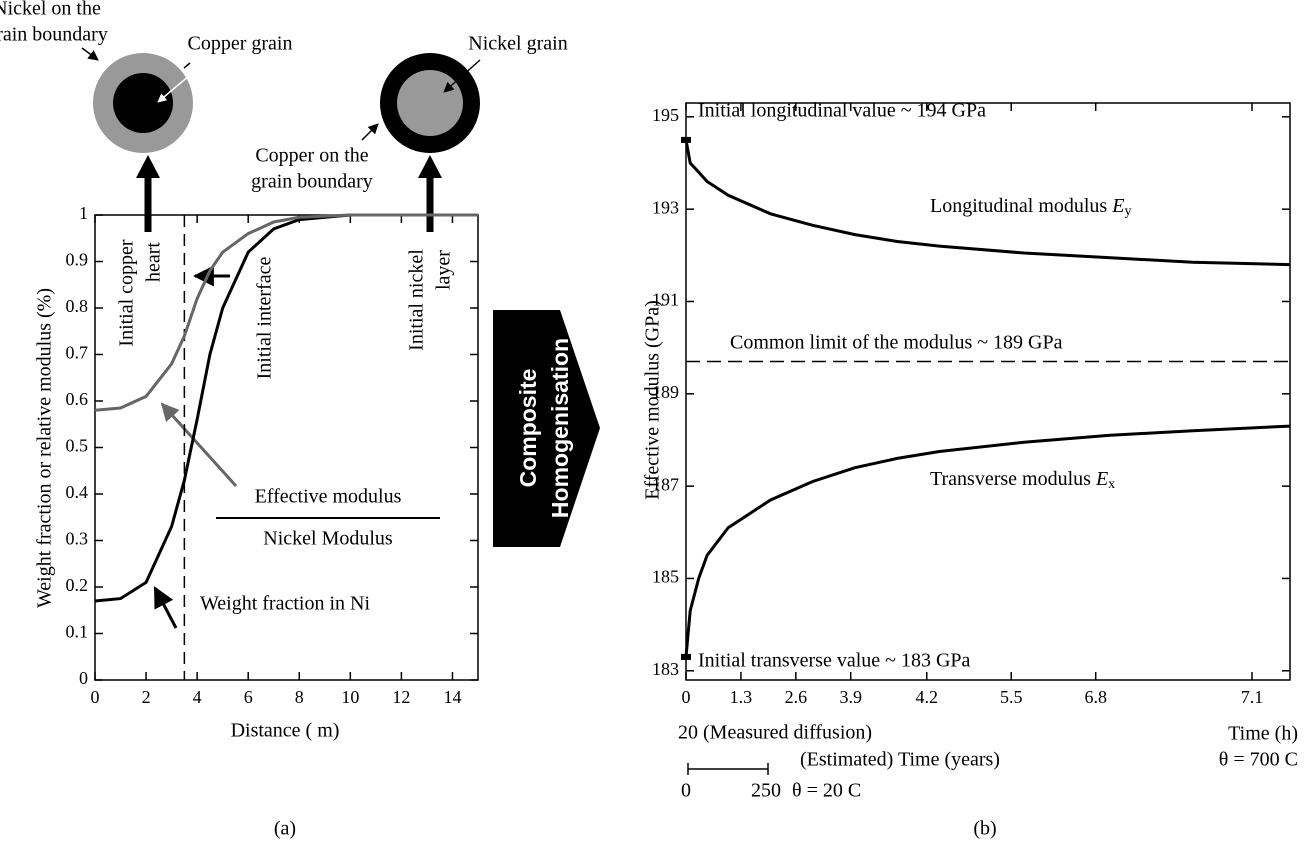  Describe the element at coordinates (665, 484) in the screenshot. I see `y-tick-label: 187` at that location.